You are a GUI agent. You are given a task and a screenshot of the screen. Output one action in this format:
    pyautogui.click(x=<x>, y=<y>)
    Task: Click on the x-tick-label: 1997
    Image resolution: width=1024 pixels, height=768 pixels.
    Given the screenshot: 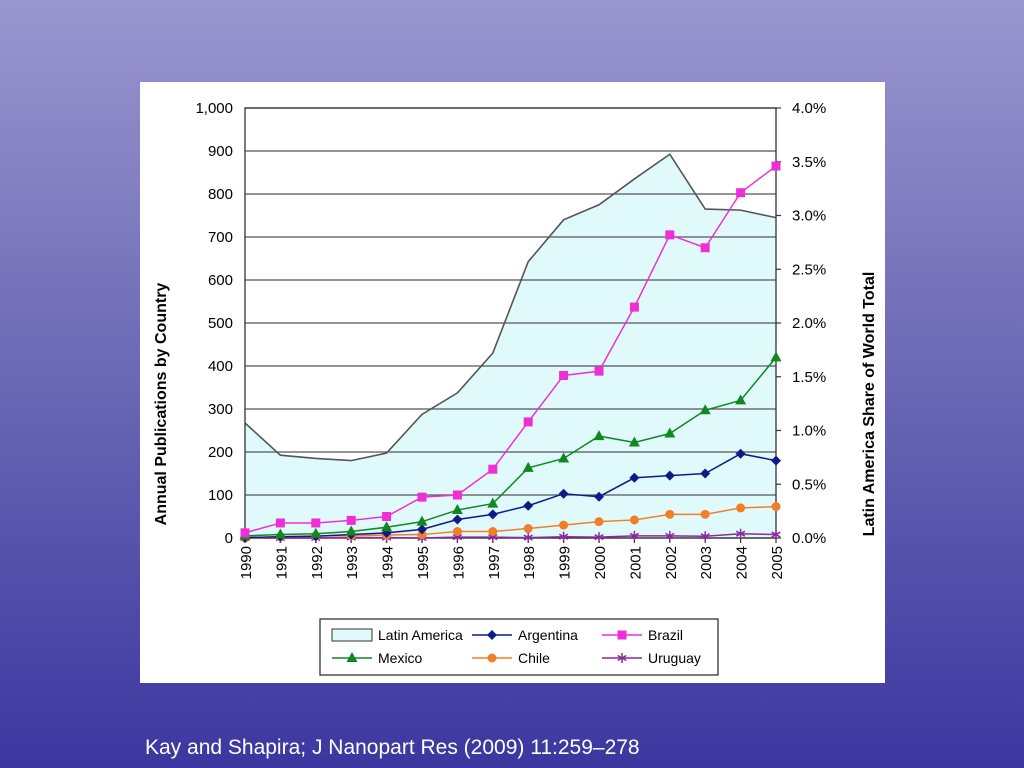 What is the action you would take?
    pyautogui.click(x=494, y=562)
    